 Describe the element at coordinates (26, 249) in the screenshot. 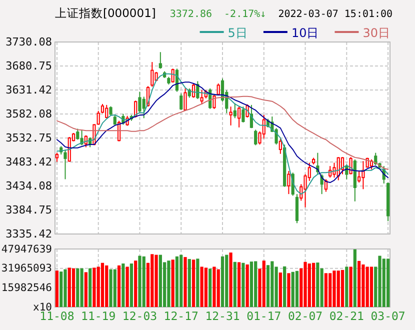

I see `y-tick-label: 47947639` at that location.